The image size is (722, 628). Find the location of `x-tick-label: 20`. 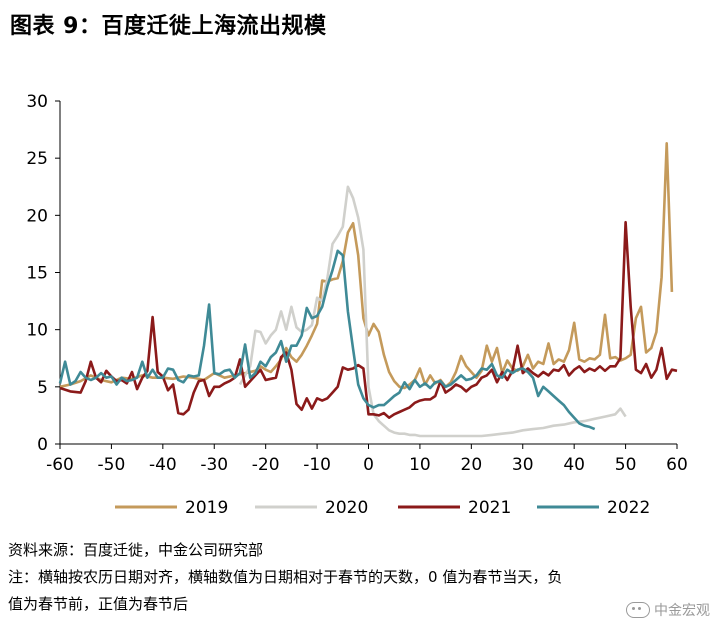

x-tick-label: 20 is located at coordinates (472, 465).